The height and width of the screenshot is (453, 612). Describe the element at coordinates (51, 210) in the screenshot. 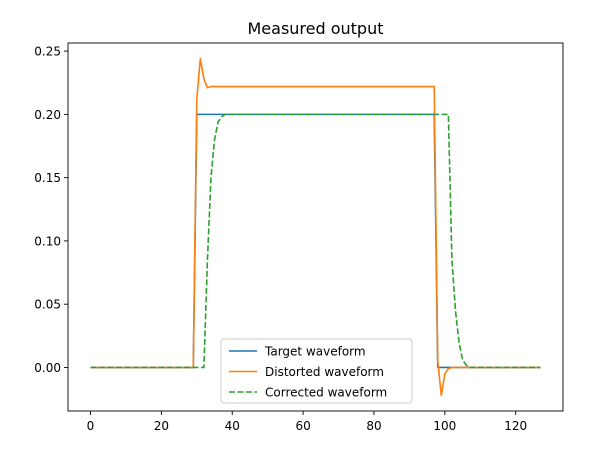

I see `y-axis: 0.00 0.05 0.10 0.15 0.20 0.25` at that location.